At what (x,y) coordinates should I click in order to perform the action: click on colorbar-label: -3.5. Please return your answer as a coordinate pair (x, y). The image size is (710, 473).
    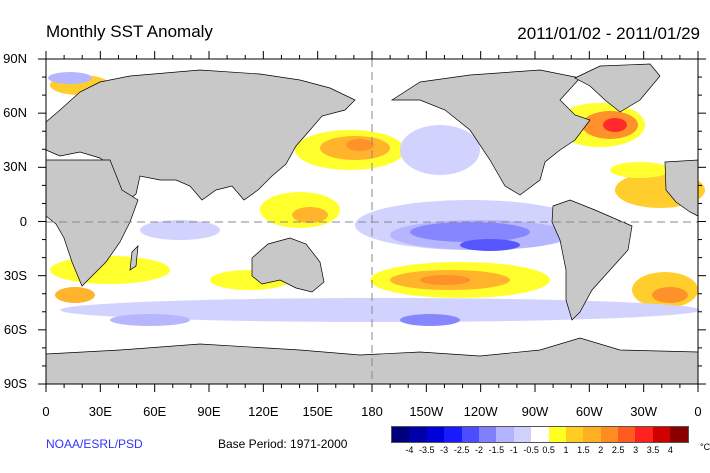
    Looking at the image, I should click on (427, 450).